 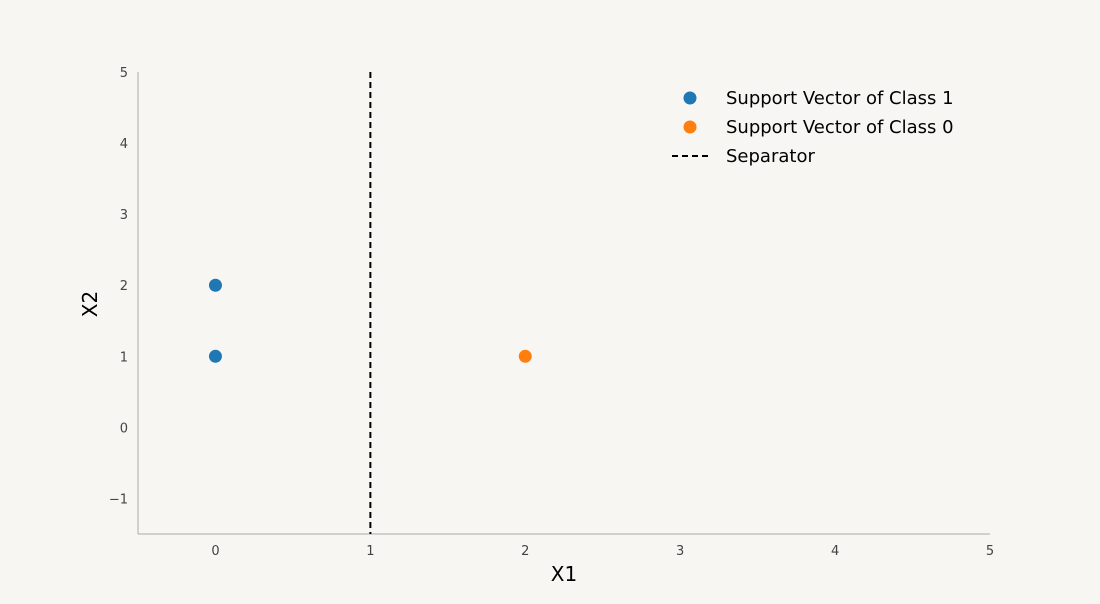 I want to click on y-tick-label: 4, so click(x=124, y=144).